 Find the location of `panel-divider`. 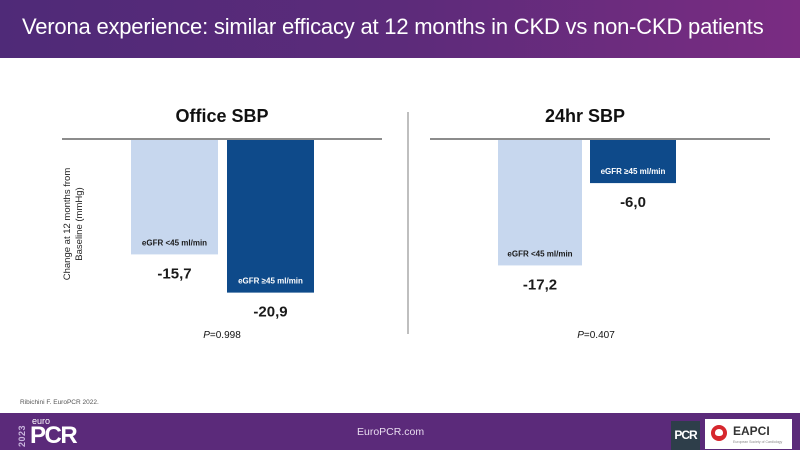

panel-divider is located at coordinates (408, 223).